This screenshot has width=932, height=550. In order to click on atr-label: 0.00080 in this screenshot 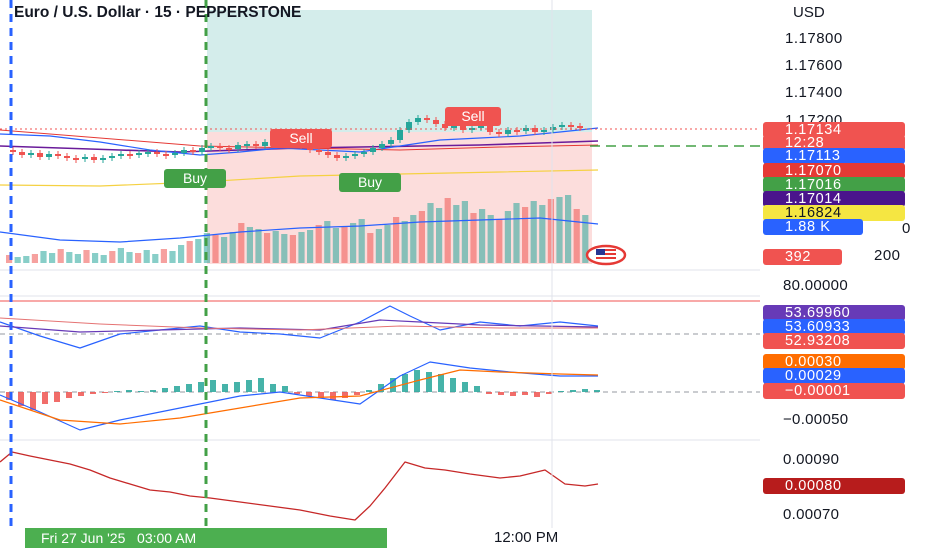, I will do `click(834, 486)`.